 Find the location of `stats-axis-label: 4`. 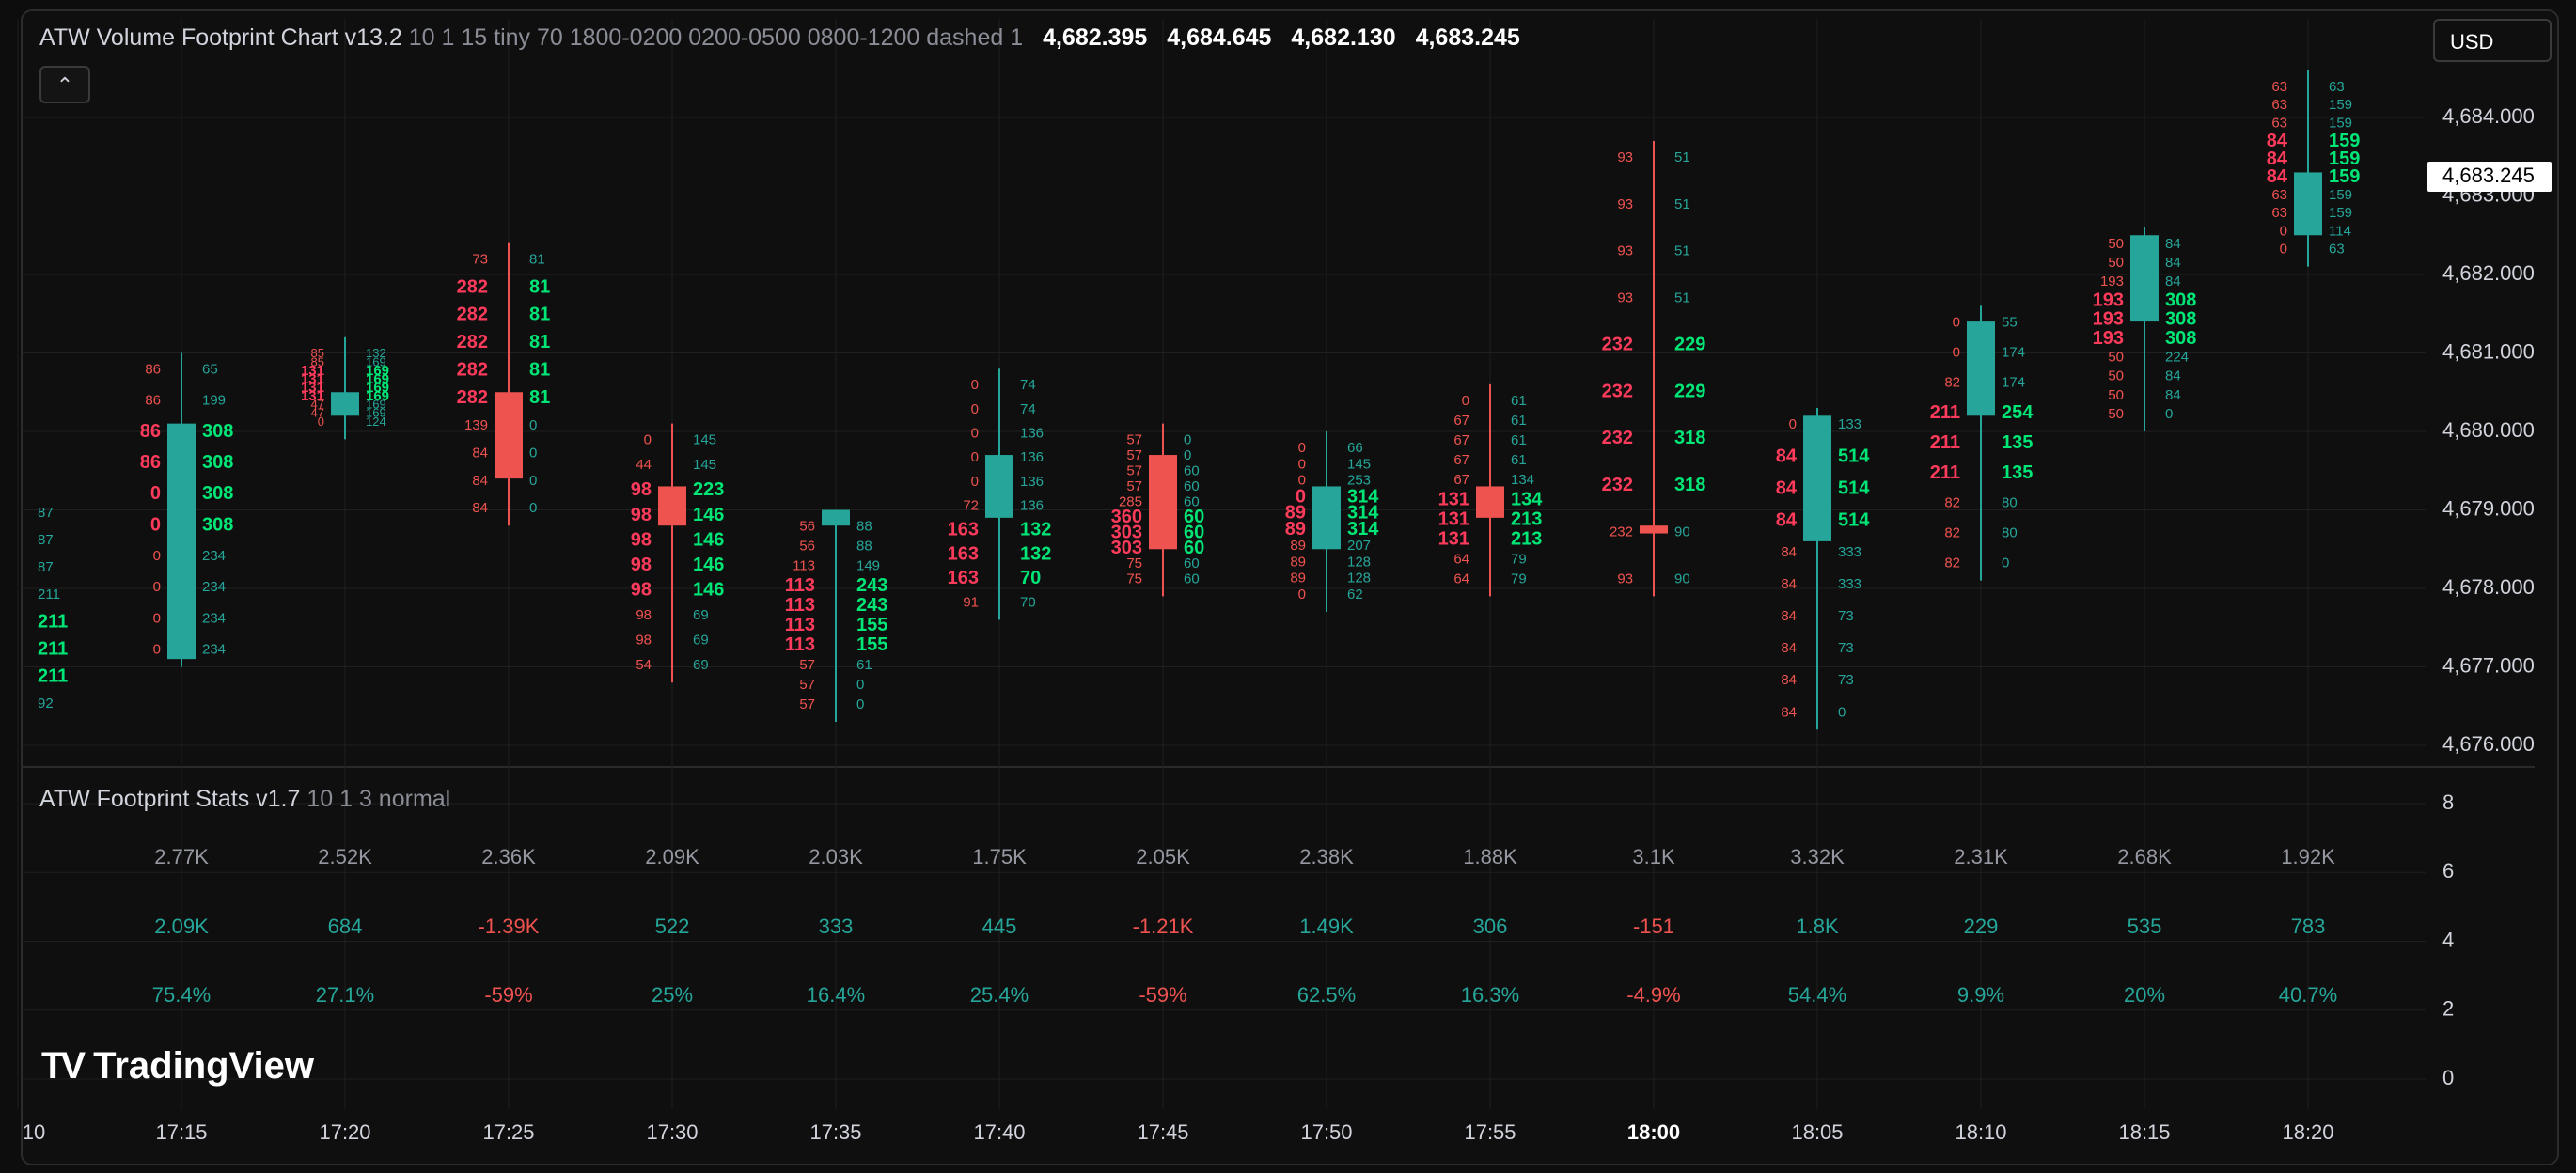

stats-axis-label: 4 is located at coordinates (2448, 939).